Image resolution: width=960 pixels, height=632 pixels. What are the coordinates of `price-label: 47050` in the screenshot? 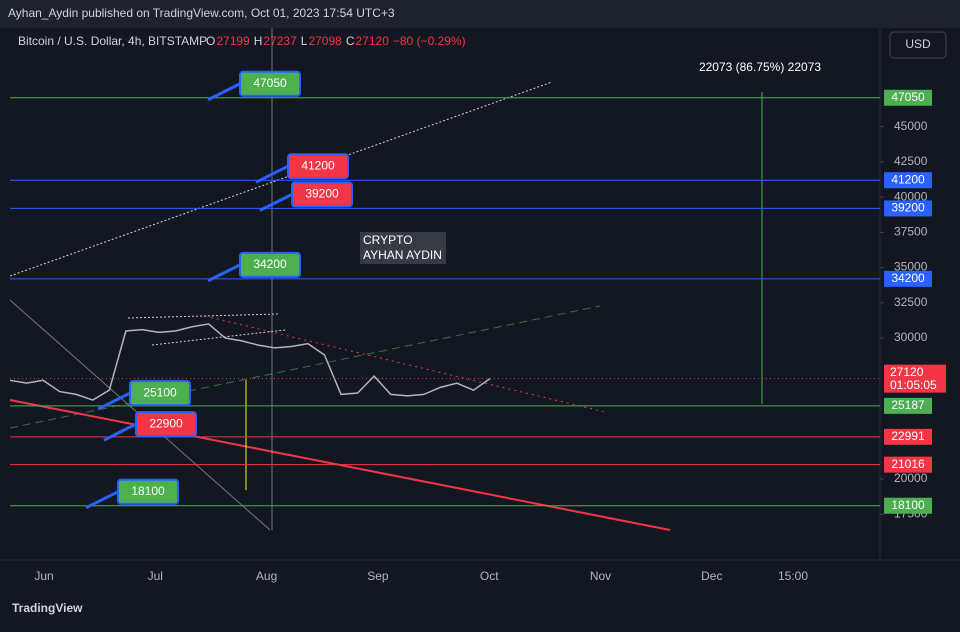 It's located at (908, 97).